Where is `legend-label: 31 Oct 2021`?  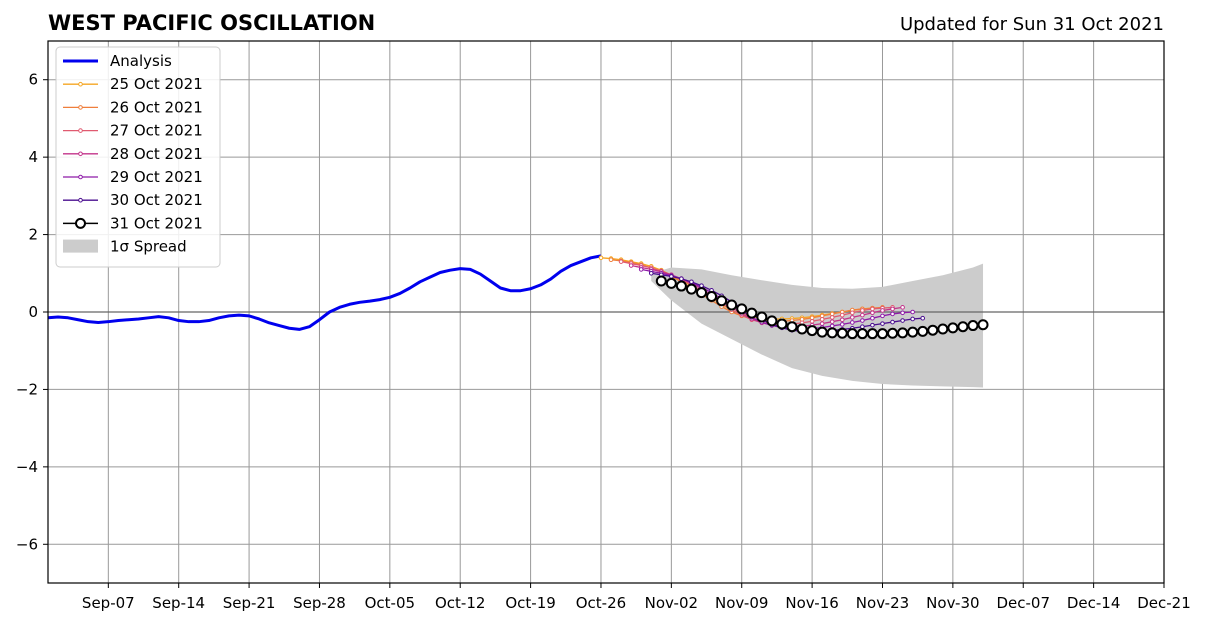 legend-label: 31 Oct 2021 is located at coordinates (156, 223).